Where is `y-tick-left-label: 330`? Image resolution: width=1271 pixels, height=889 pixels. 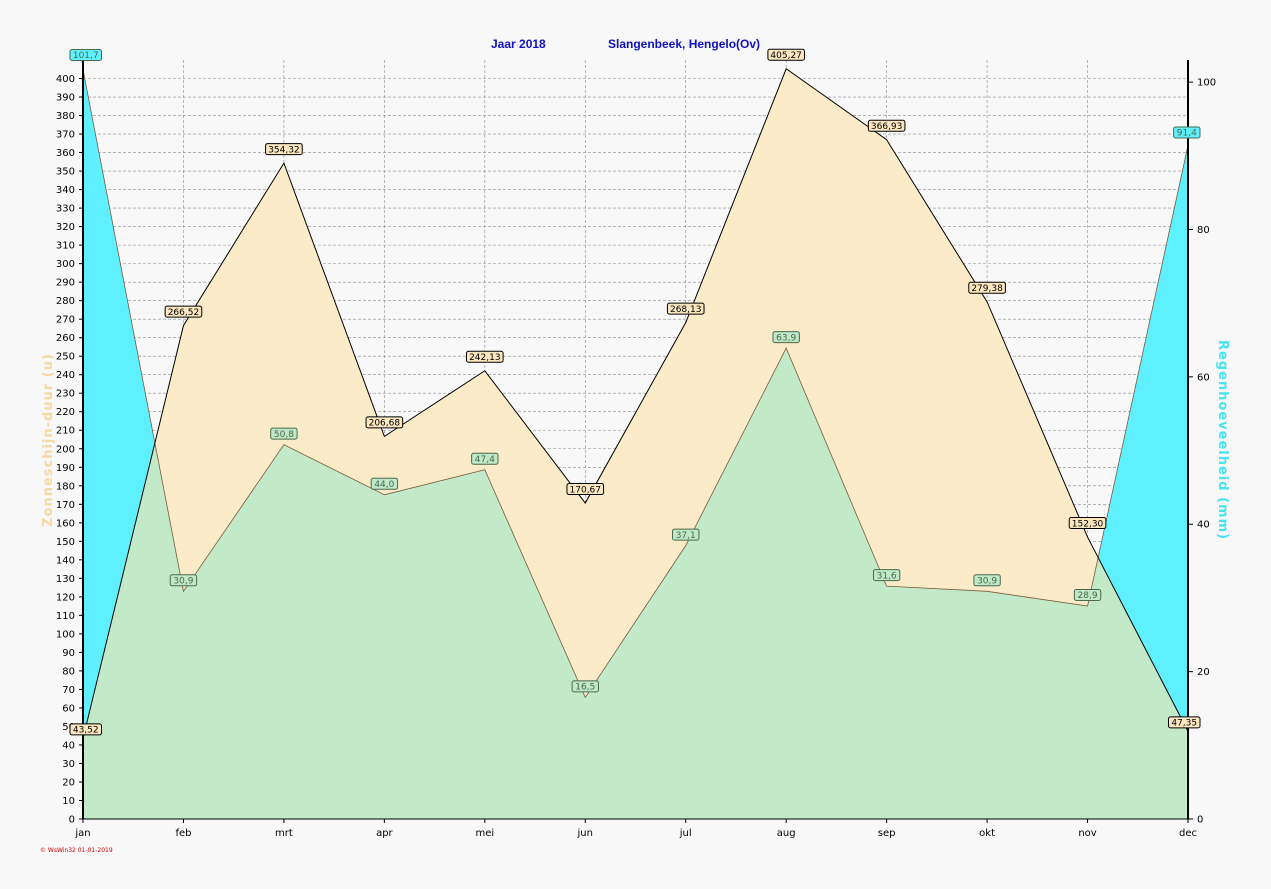 y-tick-left-label: 330 is located at coordinates (65, 209).